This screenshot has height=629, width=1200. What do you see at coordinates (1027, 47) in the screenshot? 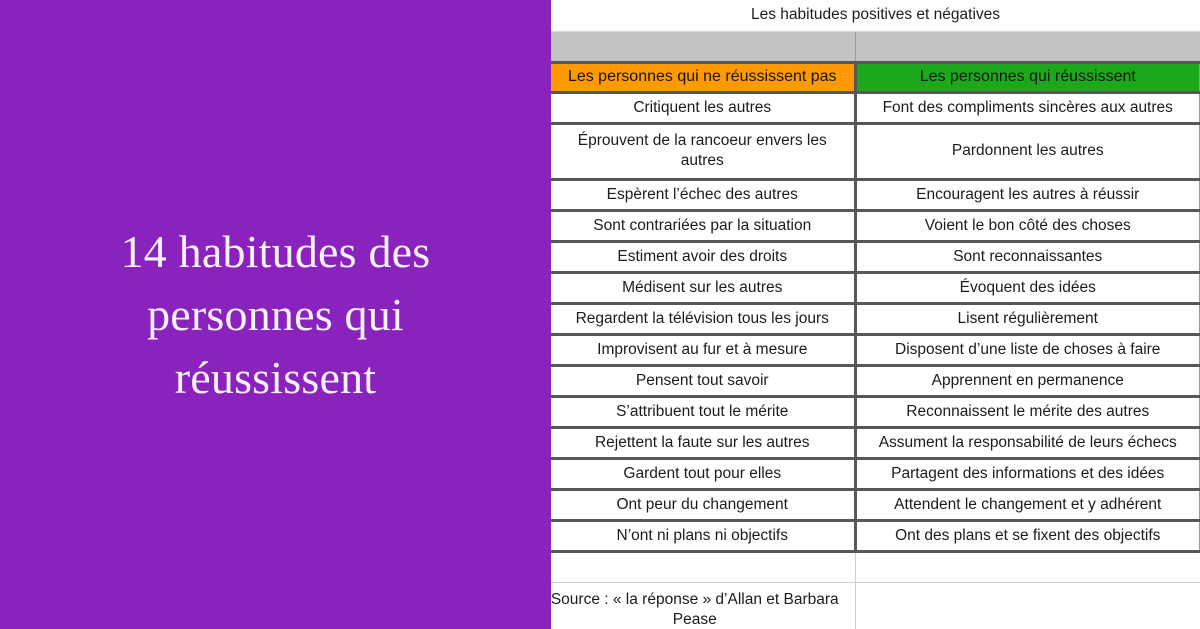
I see `spacer-cell-right` at bounding box center [1027, 47].